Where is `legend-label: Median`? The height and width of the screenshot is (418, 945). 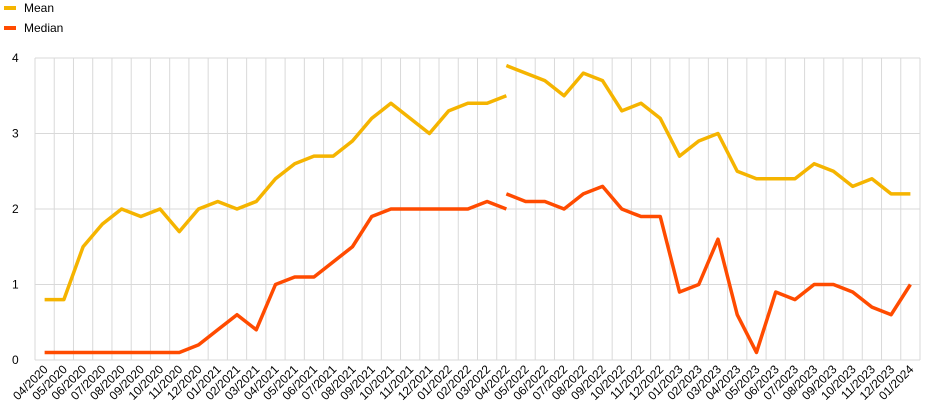 legend-label: Median is located at coordinates (43, 28).